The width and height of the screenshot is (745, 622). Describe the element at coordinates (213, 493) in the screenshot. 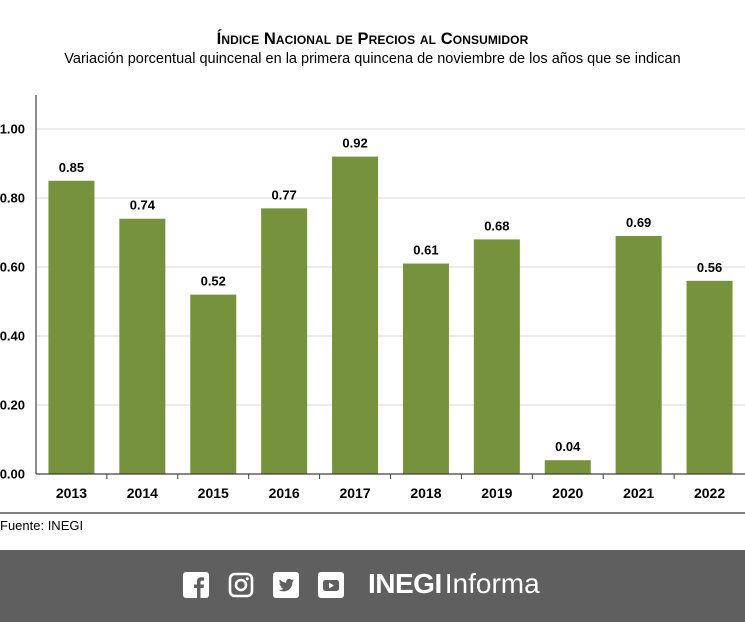

I see `x-tick-label: 2015` at that location.